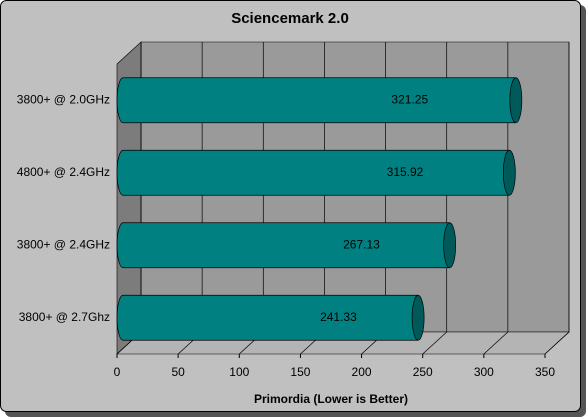 This screenshot has width=588, height=419. Describe the element at coordinates (63, 244) in the screenshot. I see `y-tick-label: 3800+ @ 2.4GHz` at that location.